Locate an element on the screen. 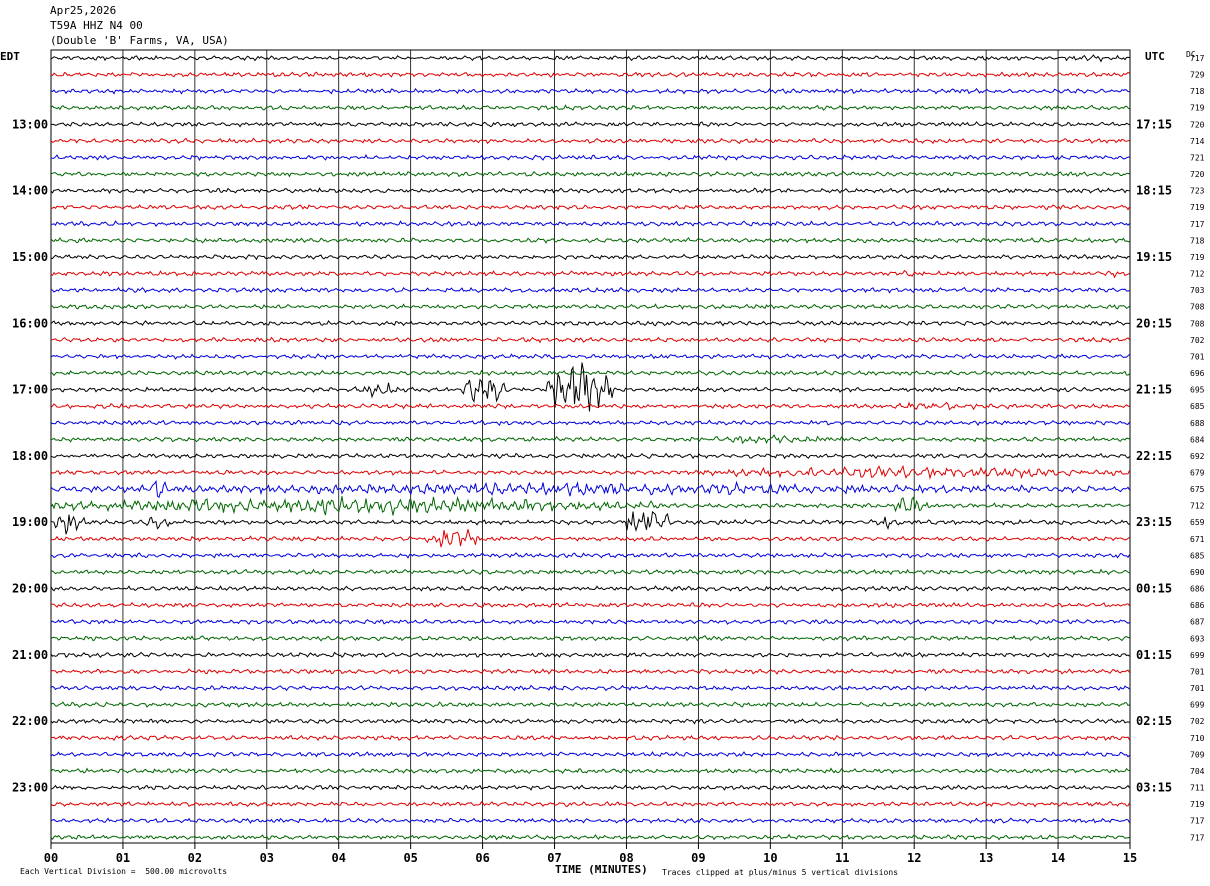 This screenshot has height=886, width=1210. right-hour-label: 18:15 is located at coordinates (1154, 191).